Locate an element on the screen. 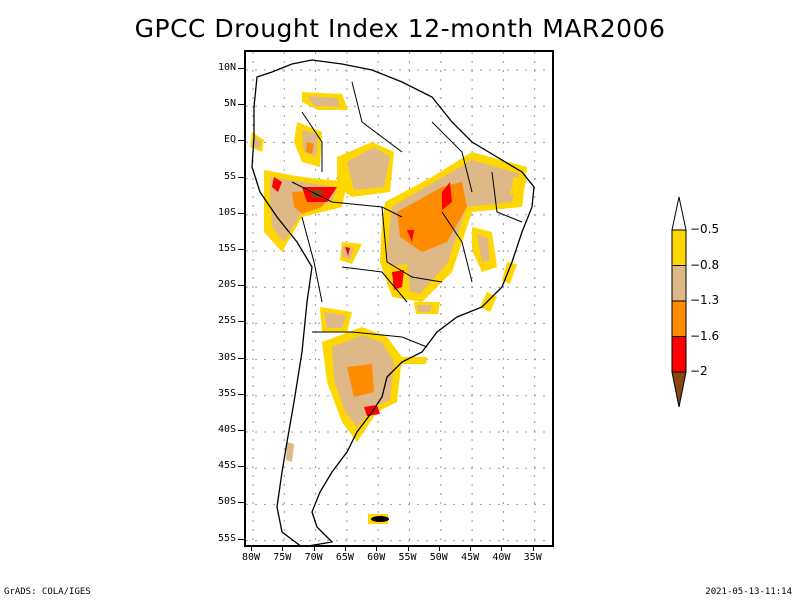 The width and height of the screenshot is (800, 600). lat-tick-label: EQ is located at coordinates (229, 140).